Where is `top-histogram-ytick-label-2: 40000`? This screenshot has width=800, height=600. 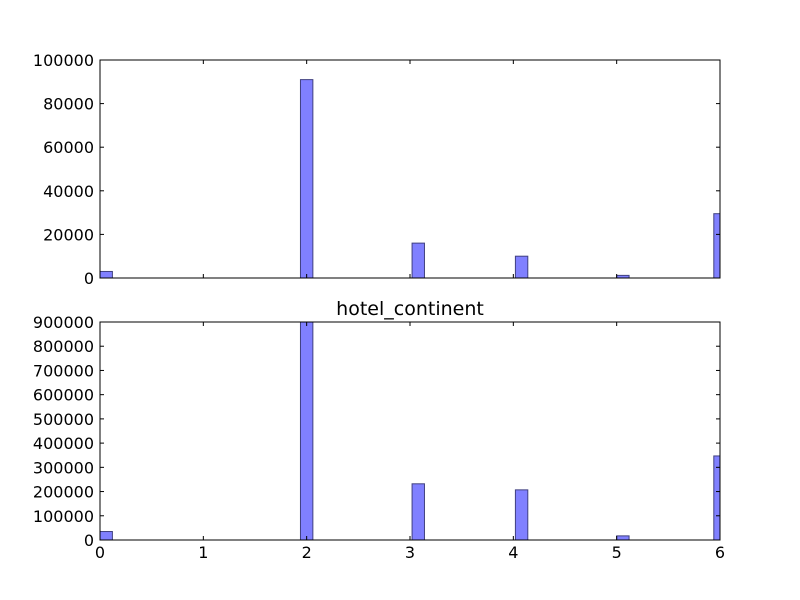 top-histogram-ytick-label-2: 40000 is located at coordinates (68, 191).